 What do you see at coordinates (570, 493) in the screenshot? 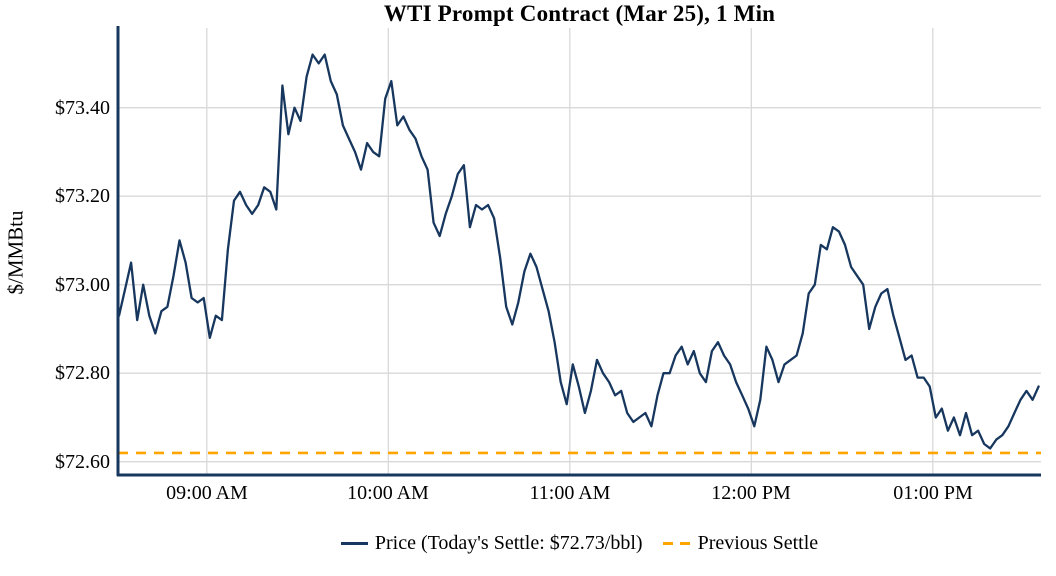
I see `x-tick-label: 11:00 AM` at bounding box center [570, 493].